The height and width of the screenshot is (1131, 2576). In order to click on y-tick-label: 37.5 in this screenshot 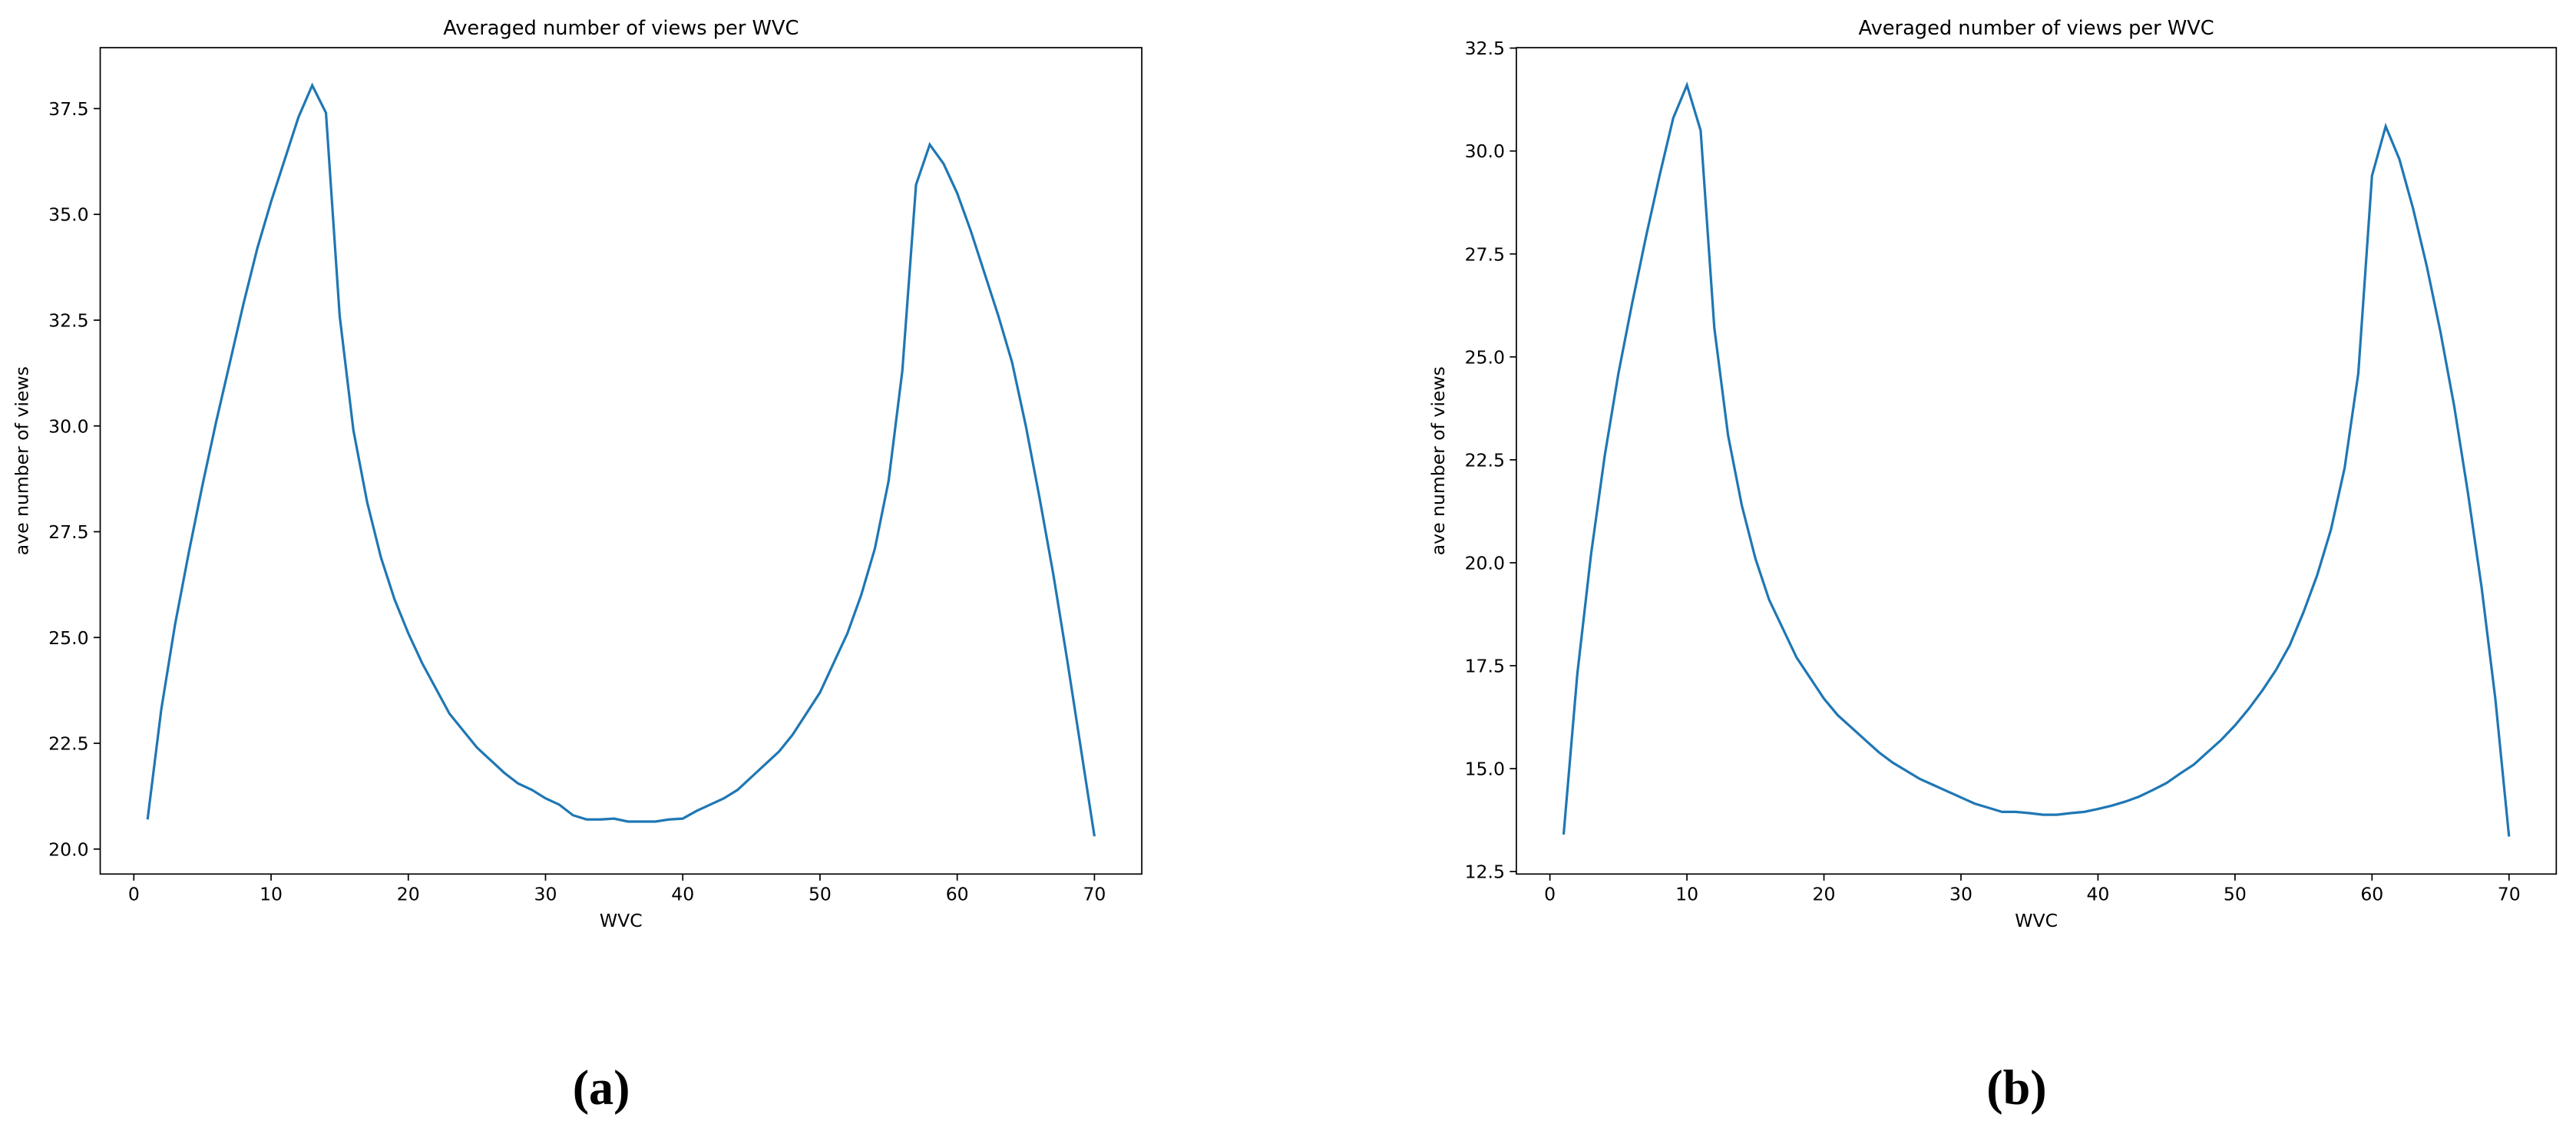, I will do `click(68, 109)`.